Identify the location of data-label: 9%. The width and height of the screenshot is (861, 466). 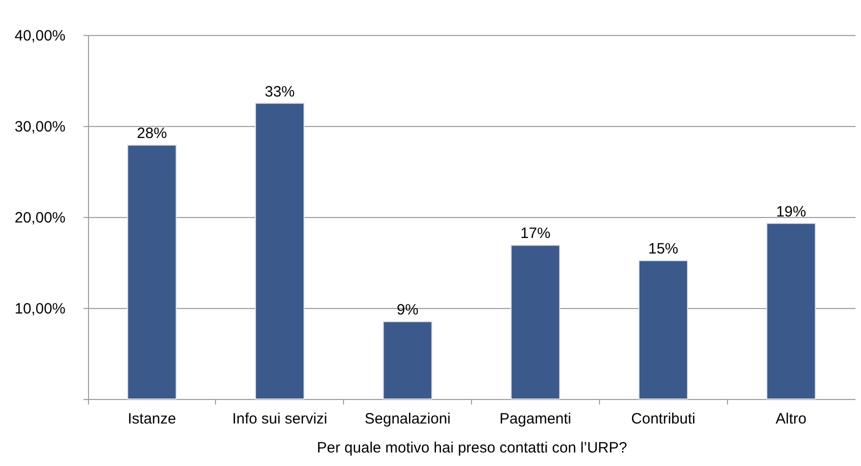
(407, 310).